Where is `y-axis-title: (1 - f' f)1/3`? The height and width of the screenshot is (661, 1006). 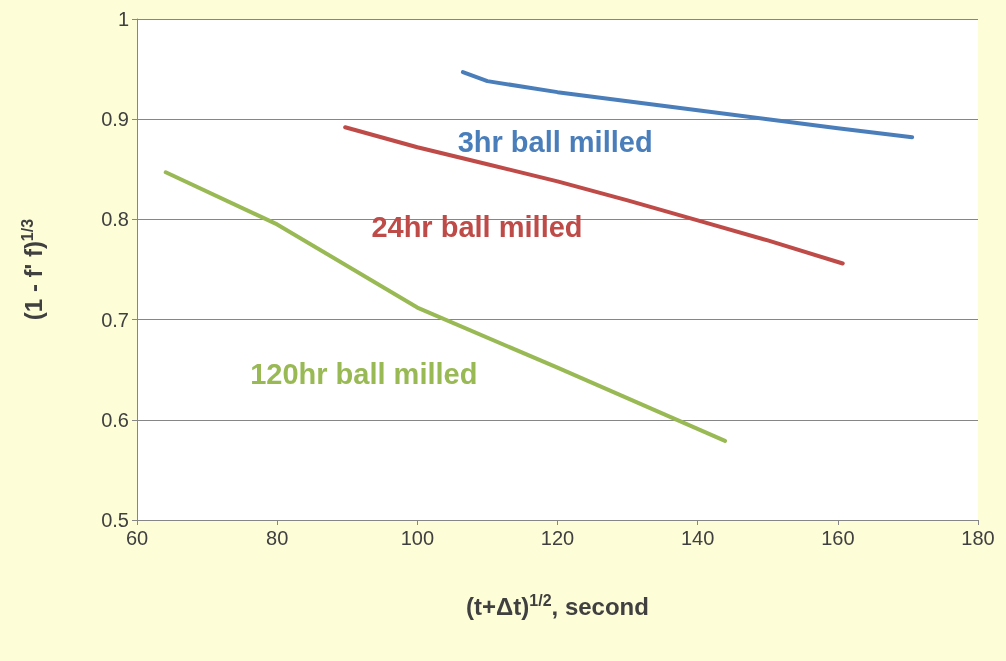
y-axis-title: (1 - f' f)1/3 is located at coordinates (32, 269).